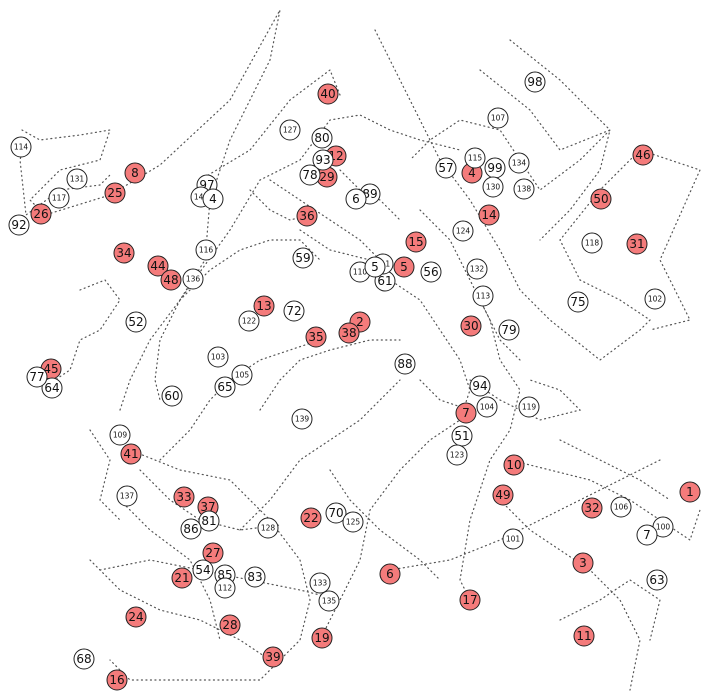 The height and width of the screenshot is (694, 706). I want to click on node-94: 94, so click(480, 386).